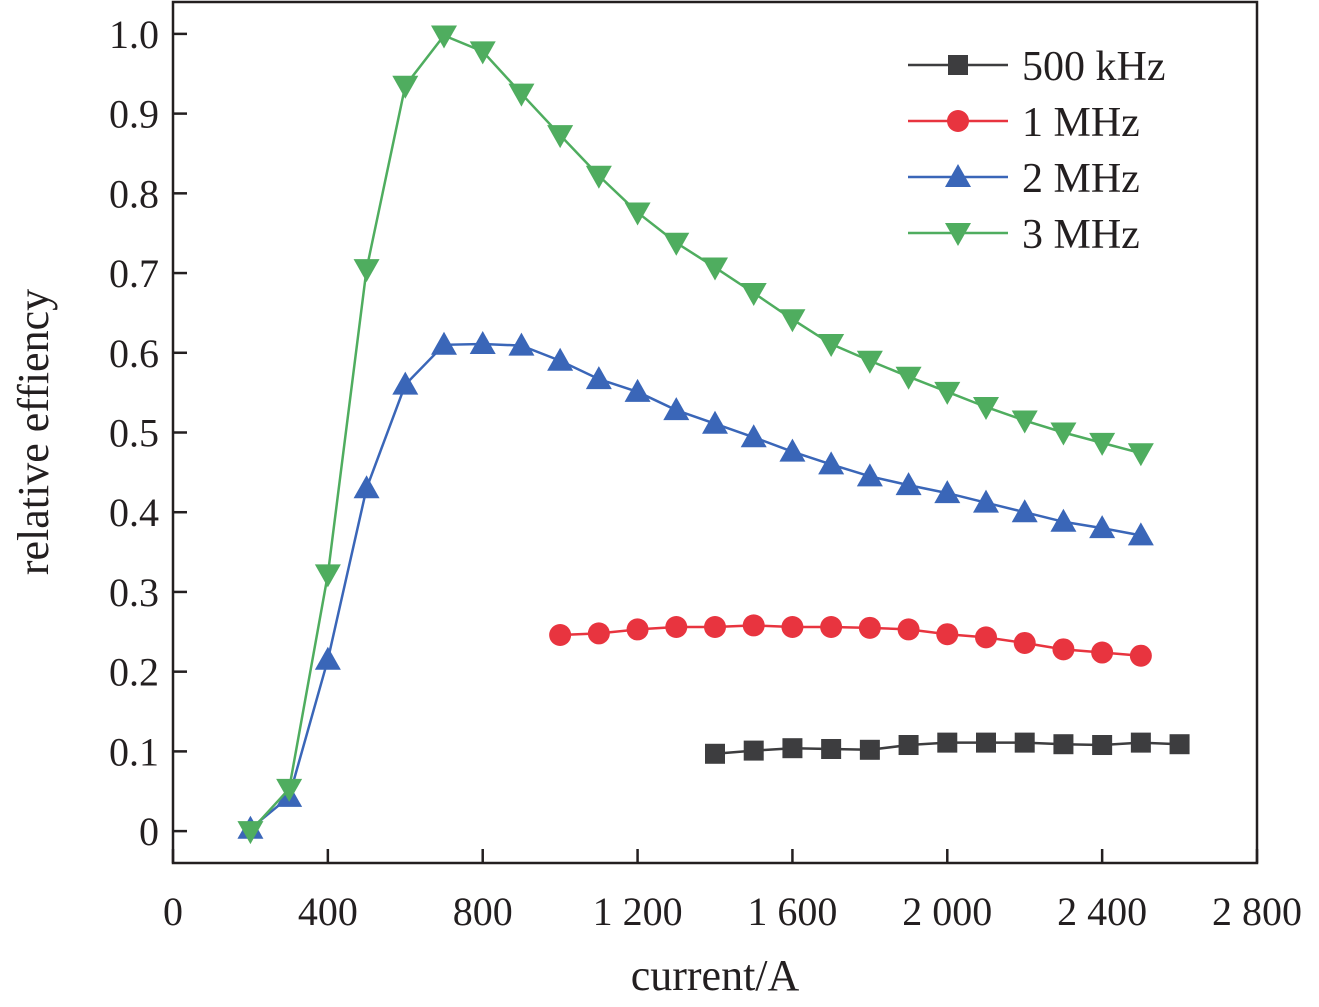 The width and height of the screenshot is (1319, 1007). Describe the element at coordinates (947, 911) in the screenshot. I see `x-tick-label: 2 000` at that location.